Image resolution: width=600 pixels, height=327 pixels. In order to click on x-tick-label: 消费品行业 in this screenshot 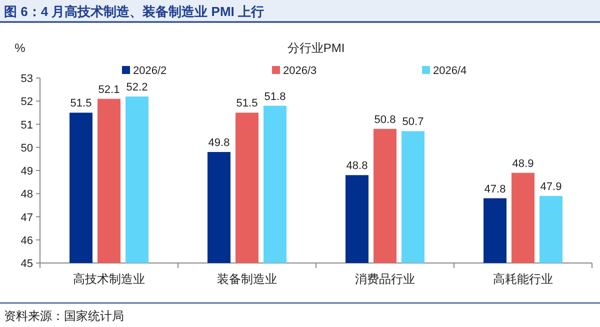, I will do `click(385, 279)`.